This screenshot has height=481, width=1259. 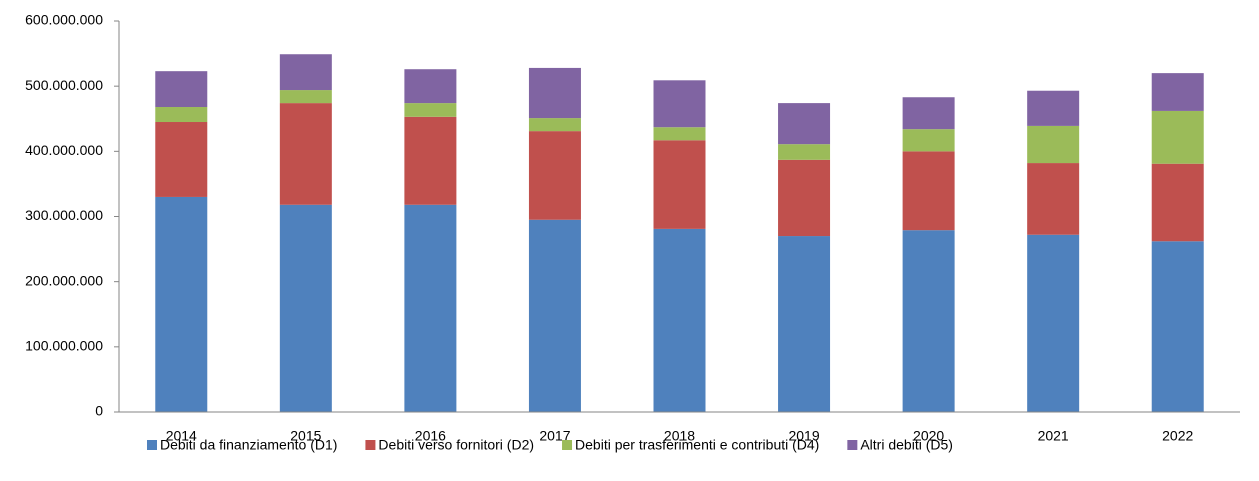 I want to click on y-tick-label: 100.000.000, so click(x=64, y=346).